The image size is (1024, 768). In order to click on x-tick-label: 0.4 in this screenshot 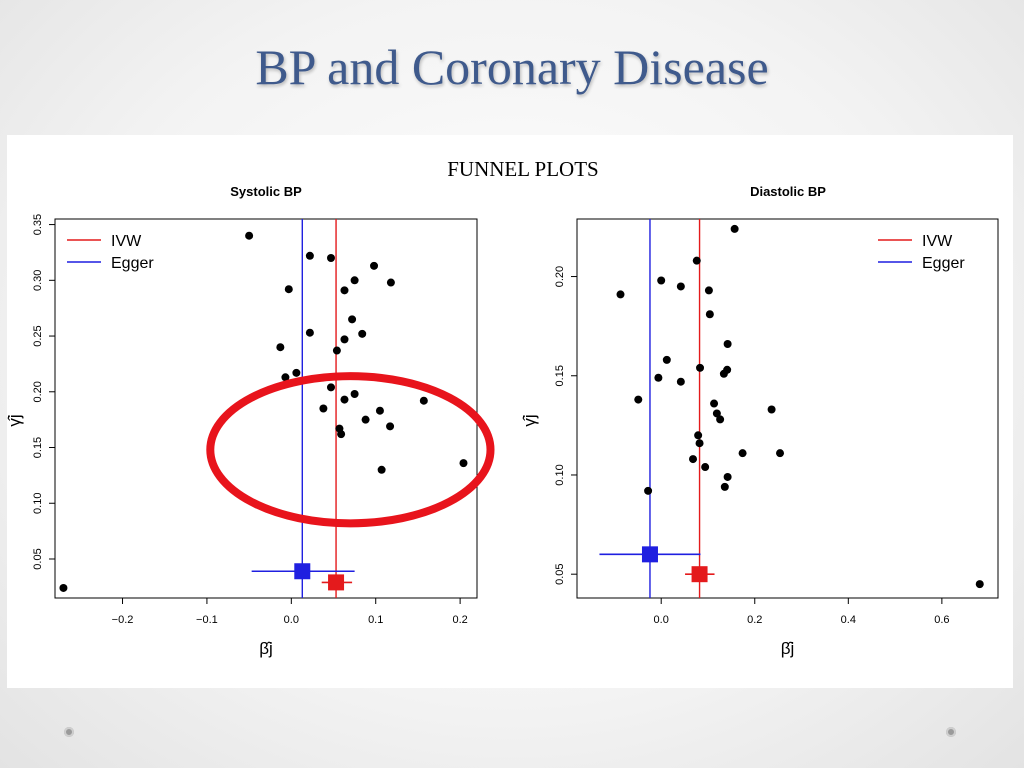, I will do `click(848, 620)`.